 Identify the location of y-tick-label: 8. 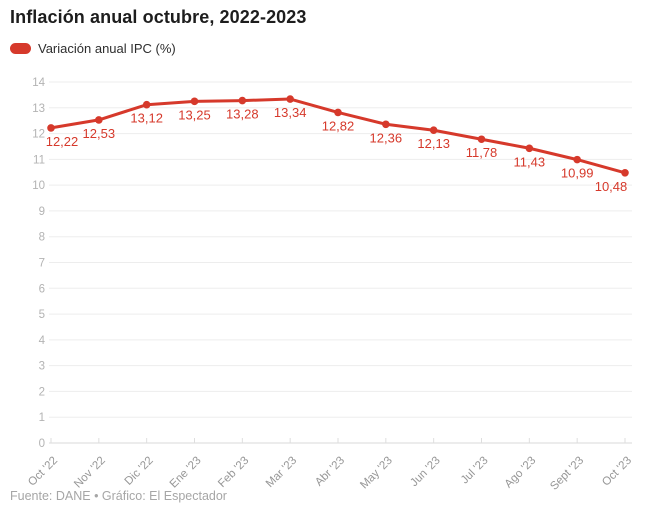
(42, 238).